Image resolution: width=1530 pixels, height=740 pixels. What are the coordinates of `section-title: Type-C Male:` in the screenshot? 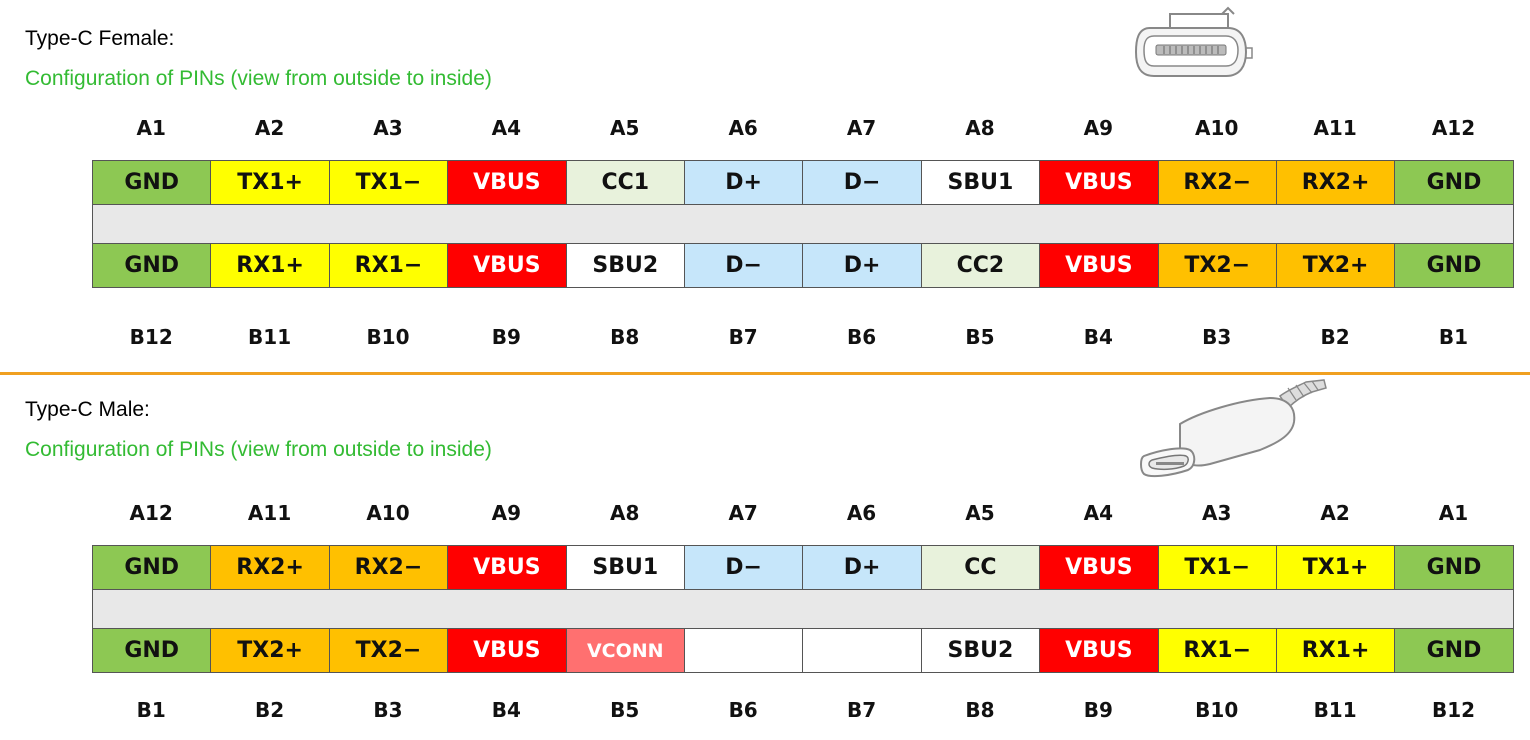 It's located at (87, 409).